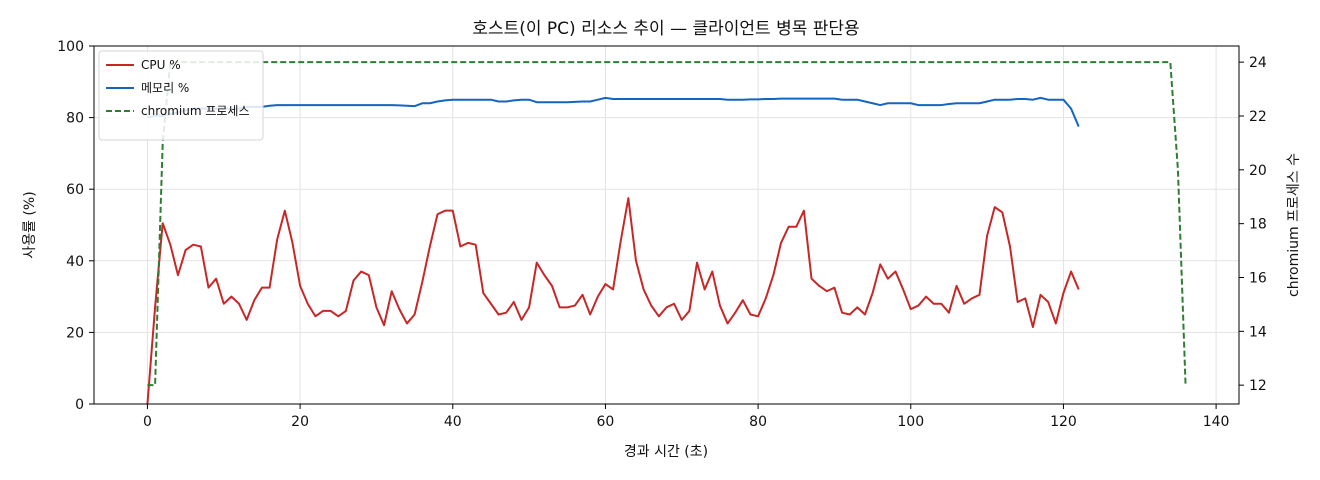 This screenshot has height=480, width=1320. I want to click on x-tick-label: 40, so click(453, 422).